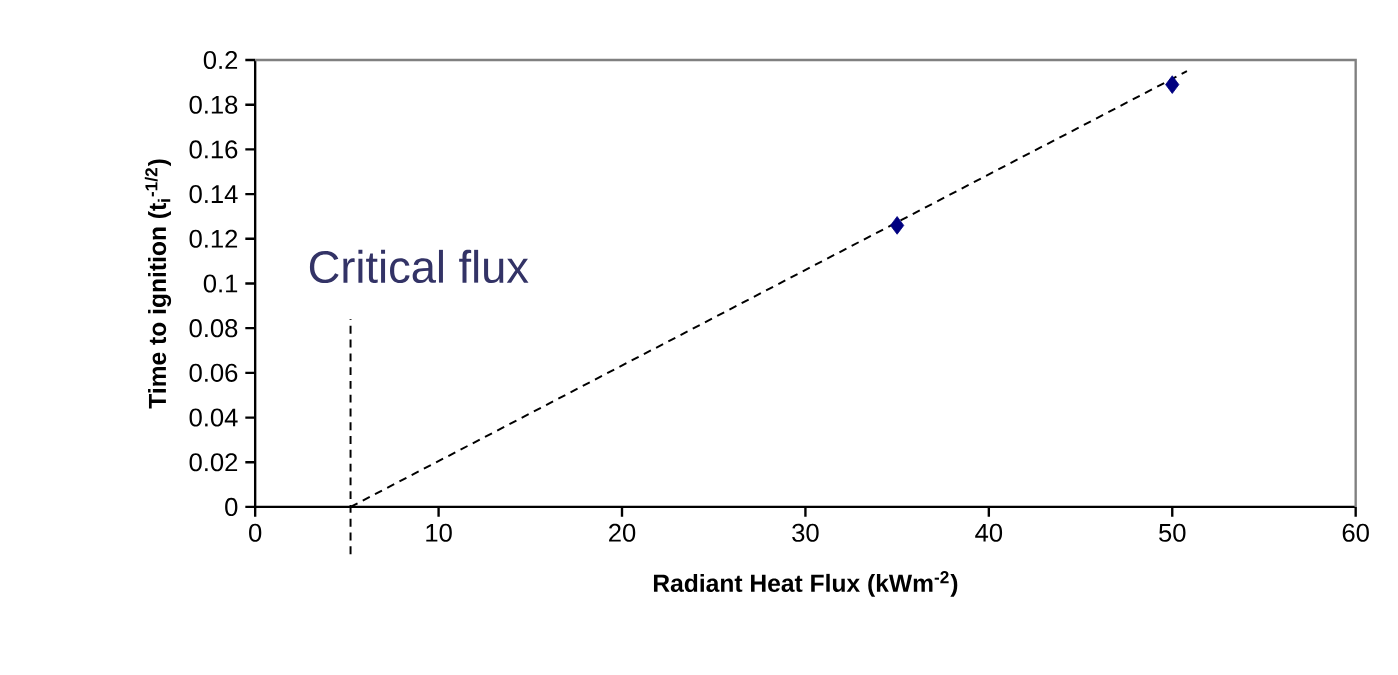 The width and height of the screenshot is (1398, 675). I want to click on x-tick-label: 60, so click(1355, 532).